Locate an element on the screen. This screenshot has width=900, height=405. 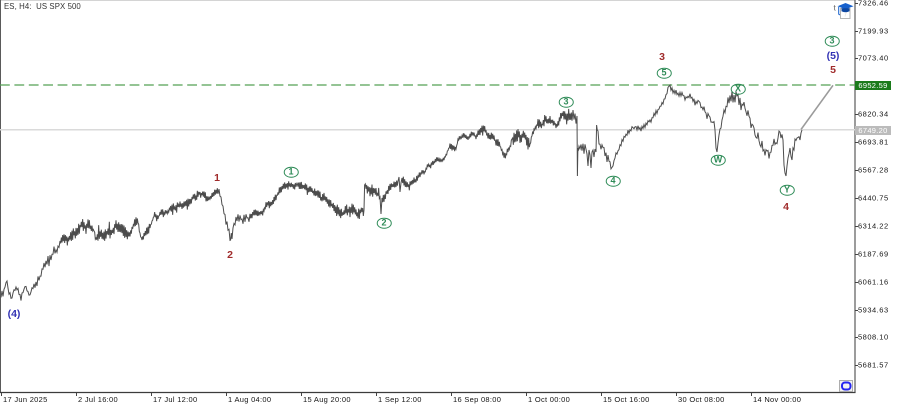
svg-text: 7 is located at coordinates (846, 15).